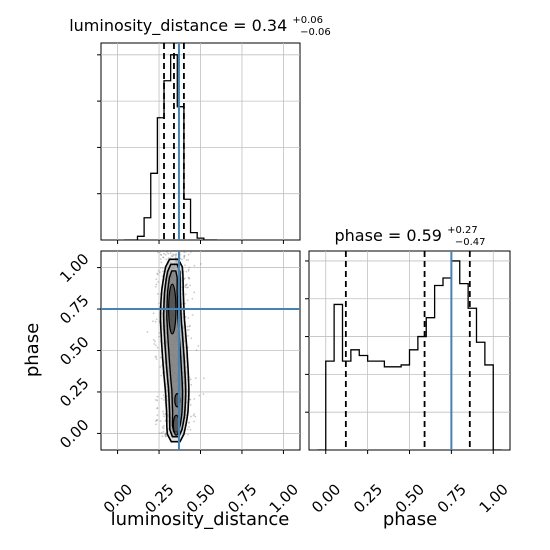 This screenshot has width=550, height=550. I want to click on phase-x-tick-label: 0.00, so click(326, 498).